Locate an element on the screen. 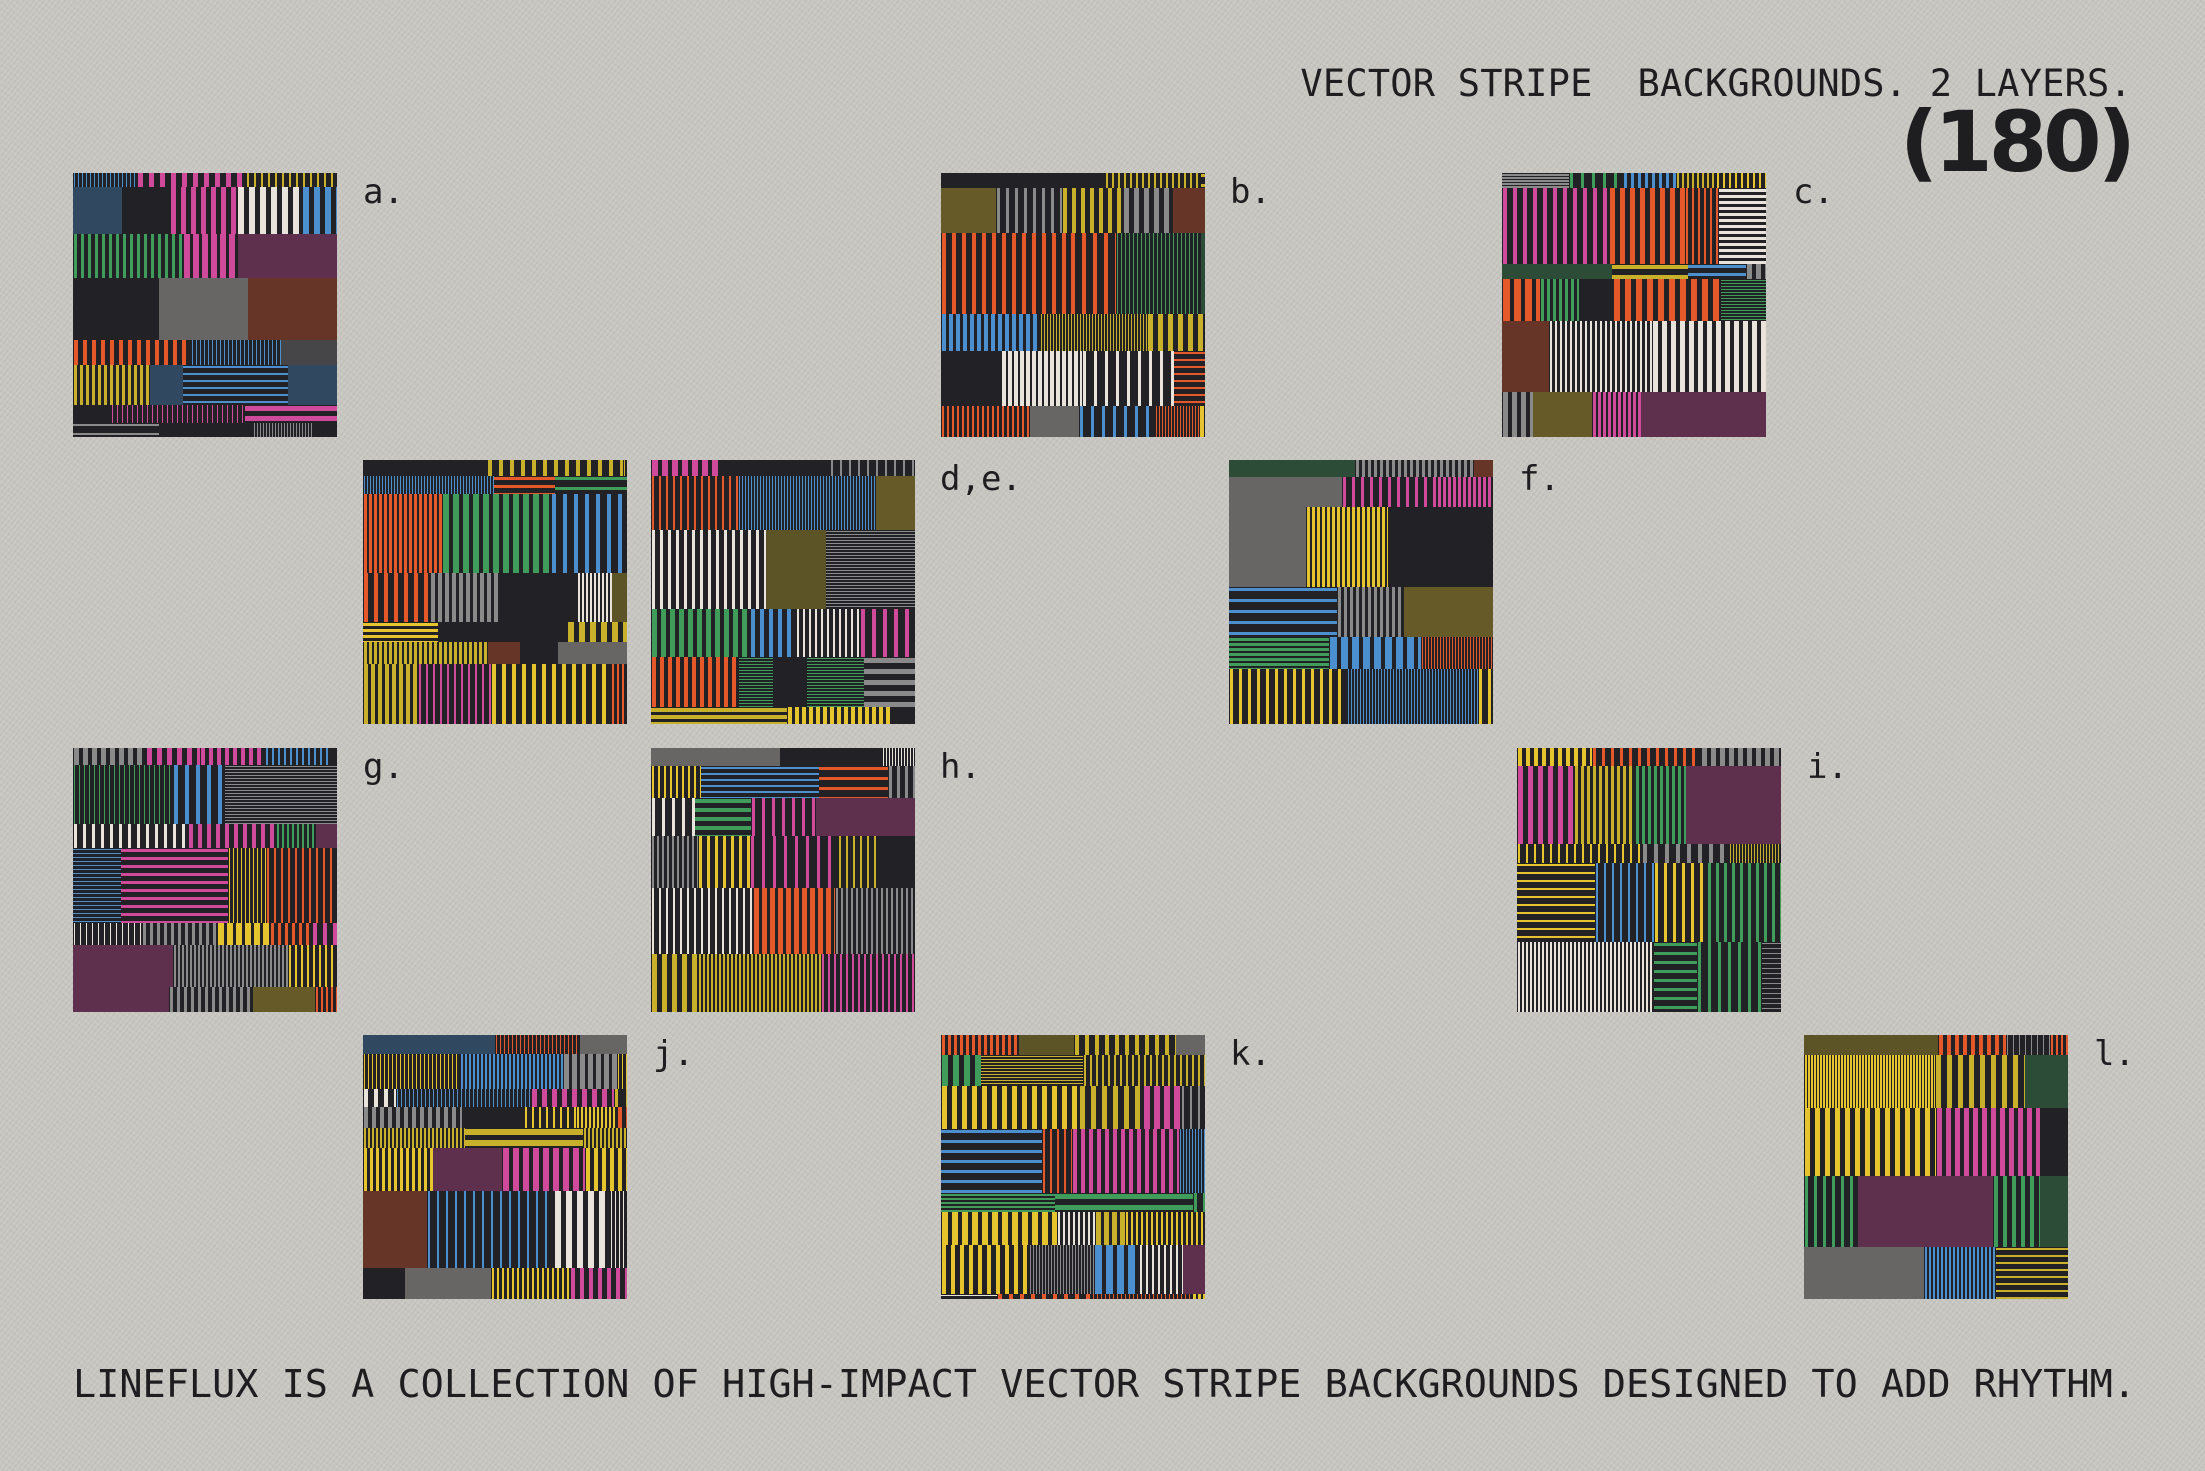 This screenshot has width=2205, height=1471. label-i: i. is located at coordinates (1827, 767).